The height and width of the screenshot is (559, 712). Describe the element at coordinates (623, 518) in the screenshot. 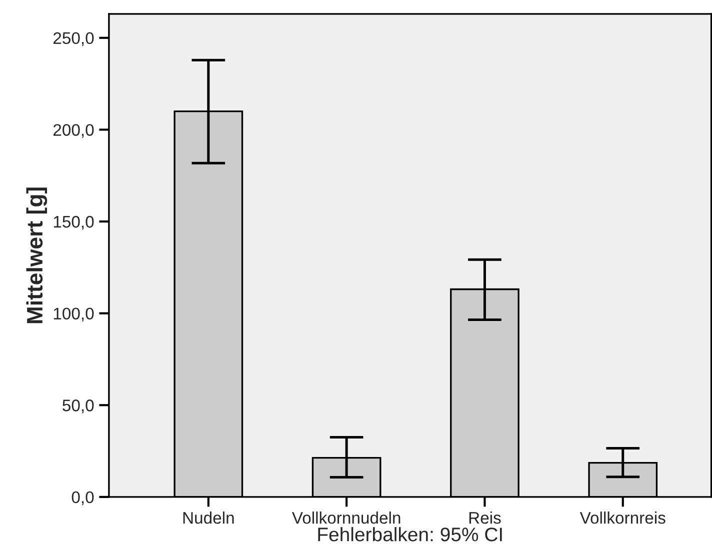

I see `x-tick-label: Vollkornreis` at that location.